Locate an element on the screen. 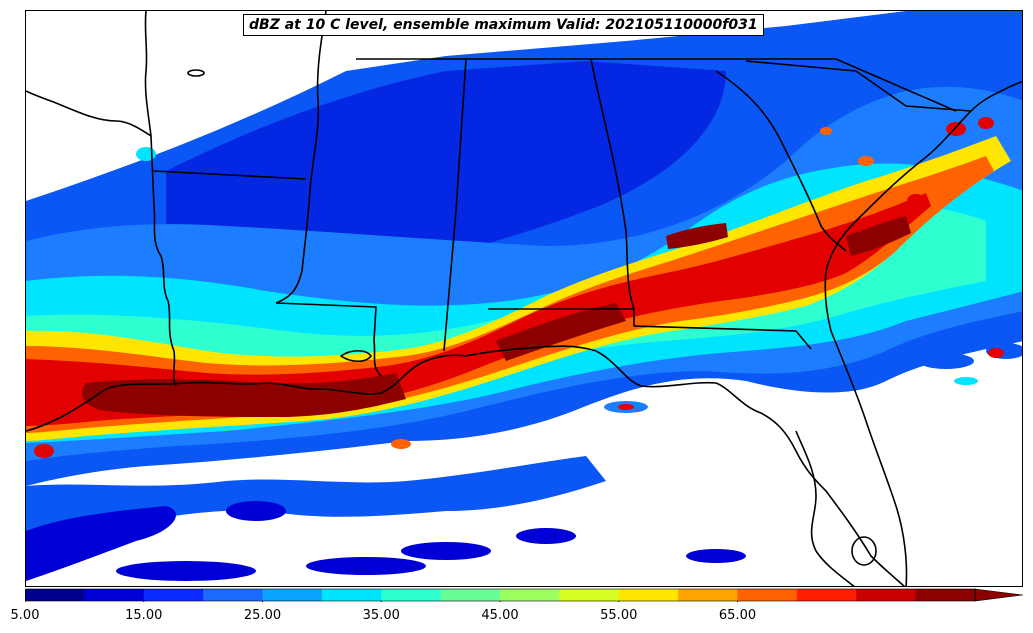 The image size is (1033, 633). lake-okeechobee is located at coordinates (864, 551).